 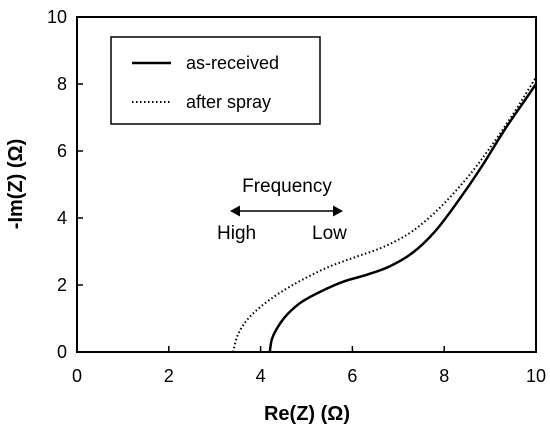 I want to click on y-tick-label: 8, so click(x=62, y=84).